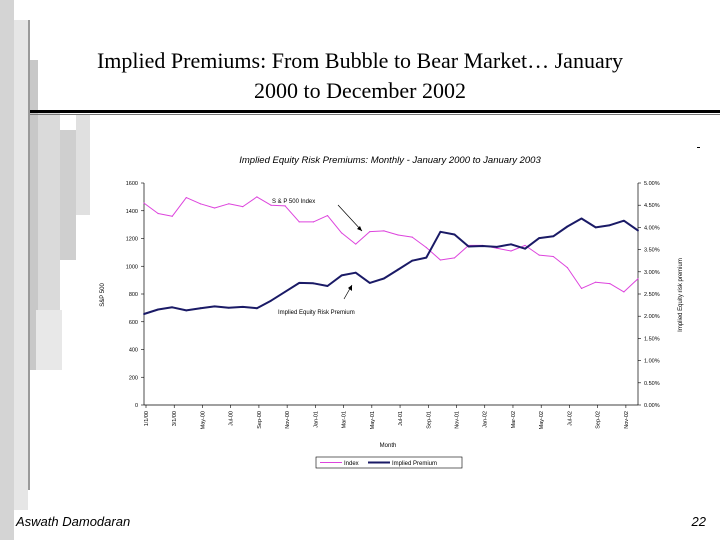 Image resolution: width=720 pixels, height=540 pixels. Describe the element at coordinates (232, 418) in the screenshot. I see `x-tick-label: Jul-00` at that location.